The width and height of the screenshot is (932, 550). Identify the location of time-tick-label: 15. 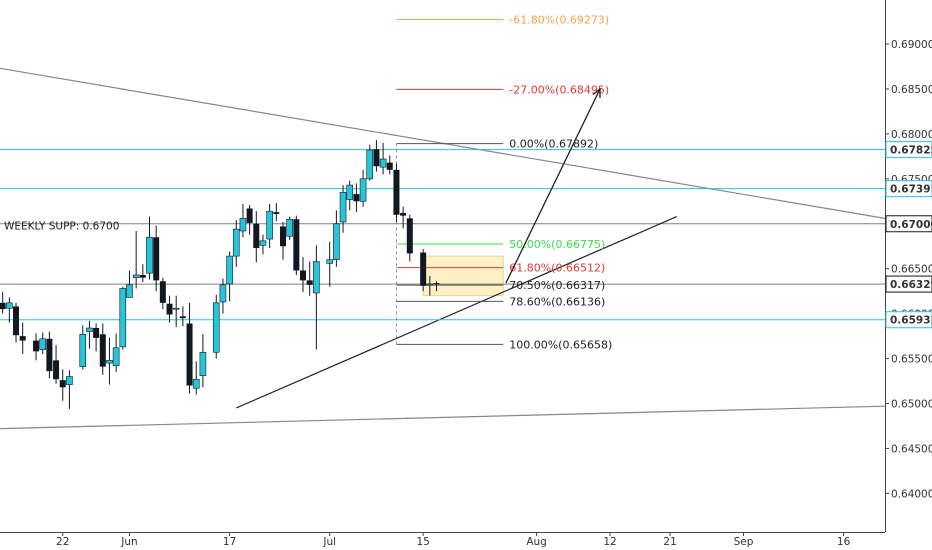
(422, 542).